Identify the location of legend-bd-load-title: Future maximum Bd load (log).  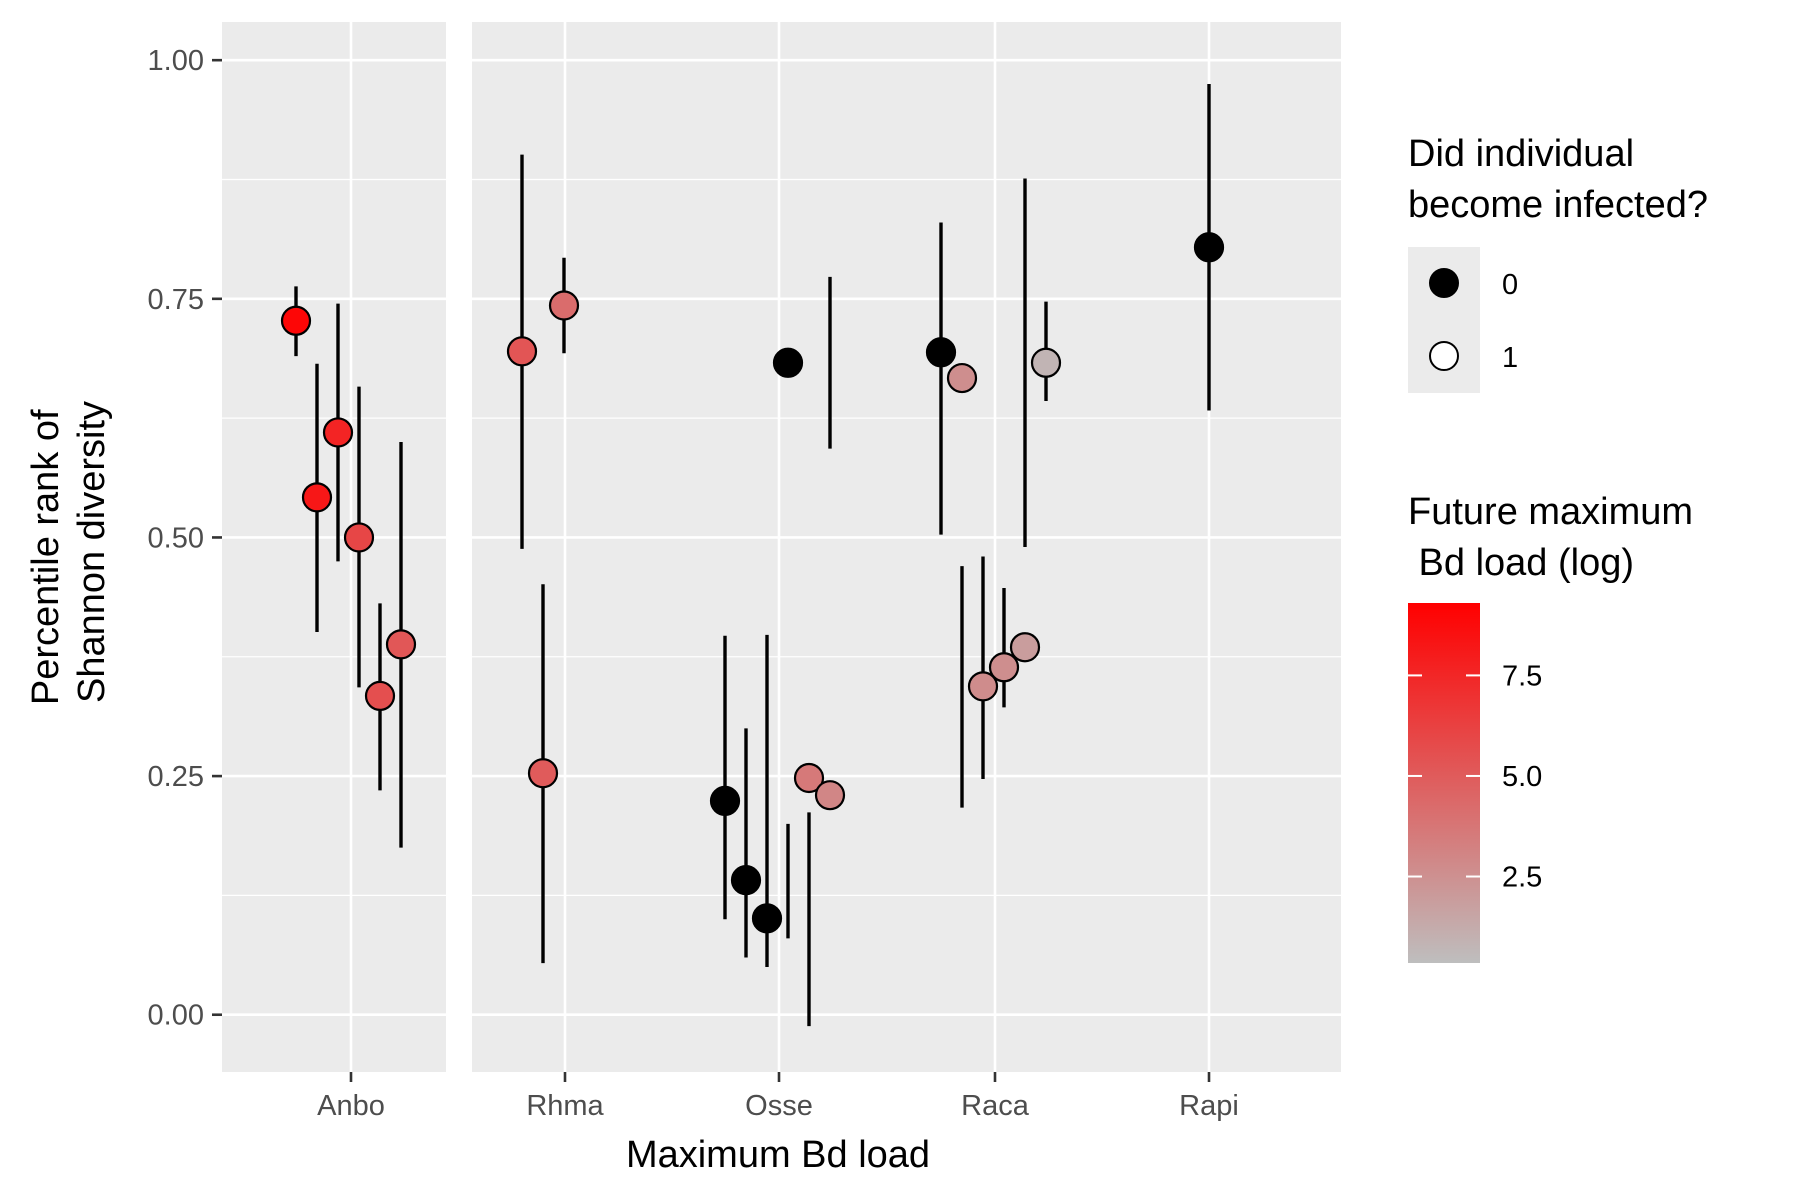
(1550, 537).